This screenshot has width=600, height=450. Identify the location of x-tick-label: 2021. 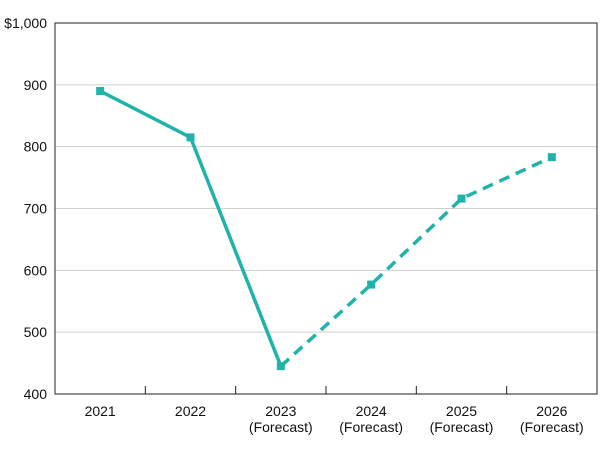
(100, 411).